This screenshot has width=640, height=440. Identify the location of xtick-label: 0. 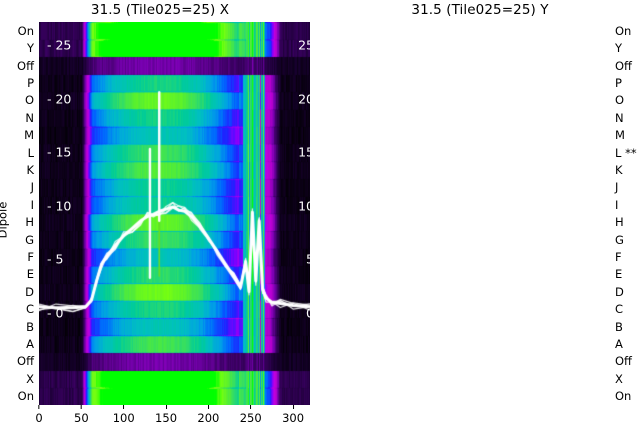
(39, 418).